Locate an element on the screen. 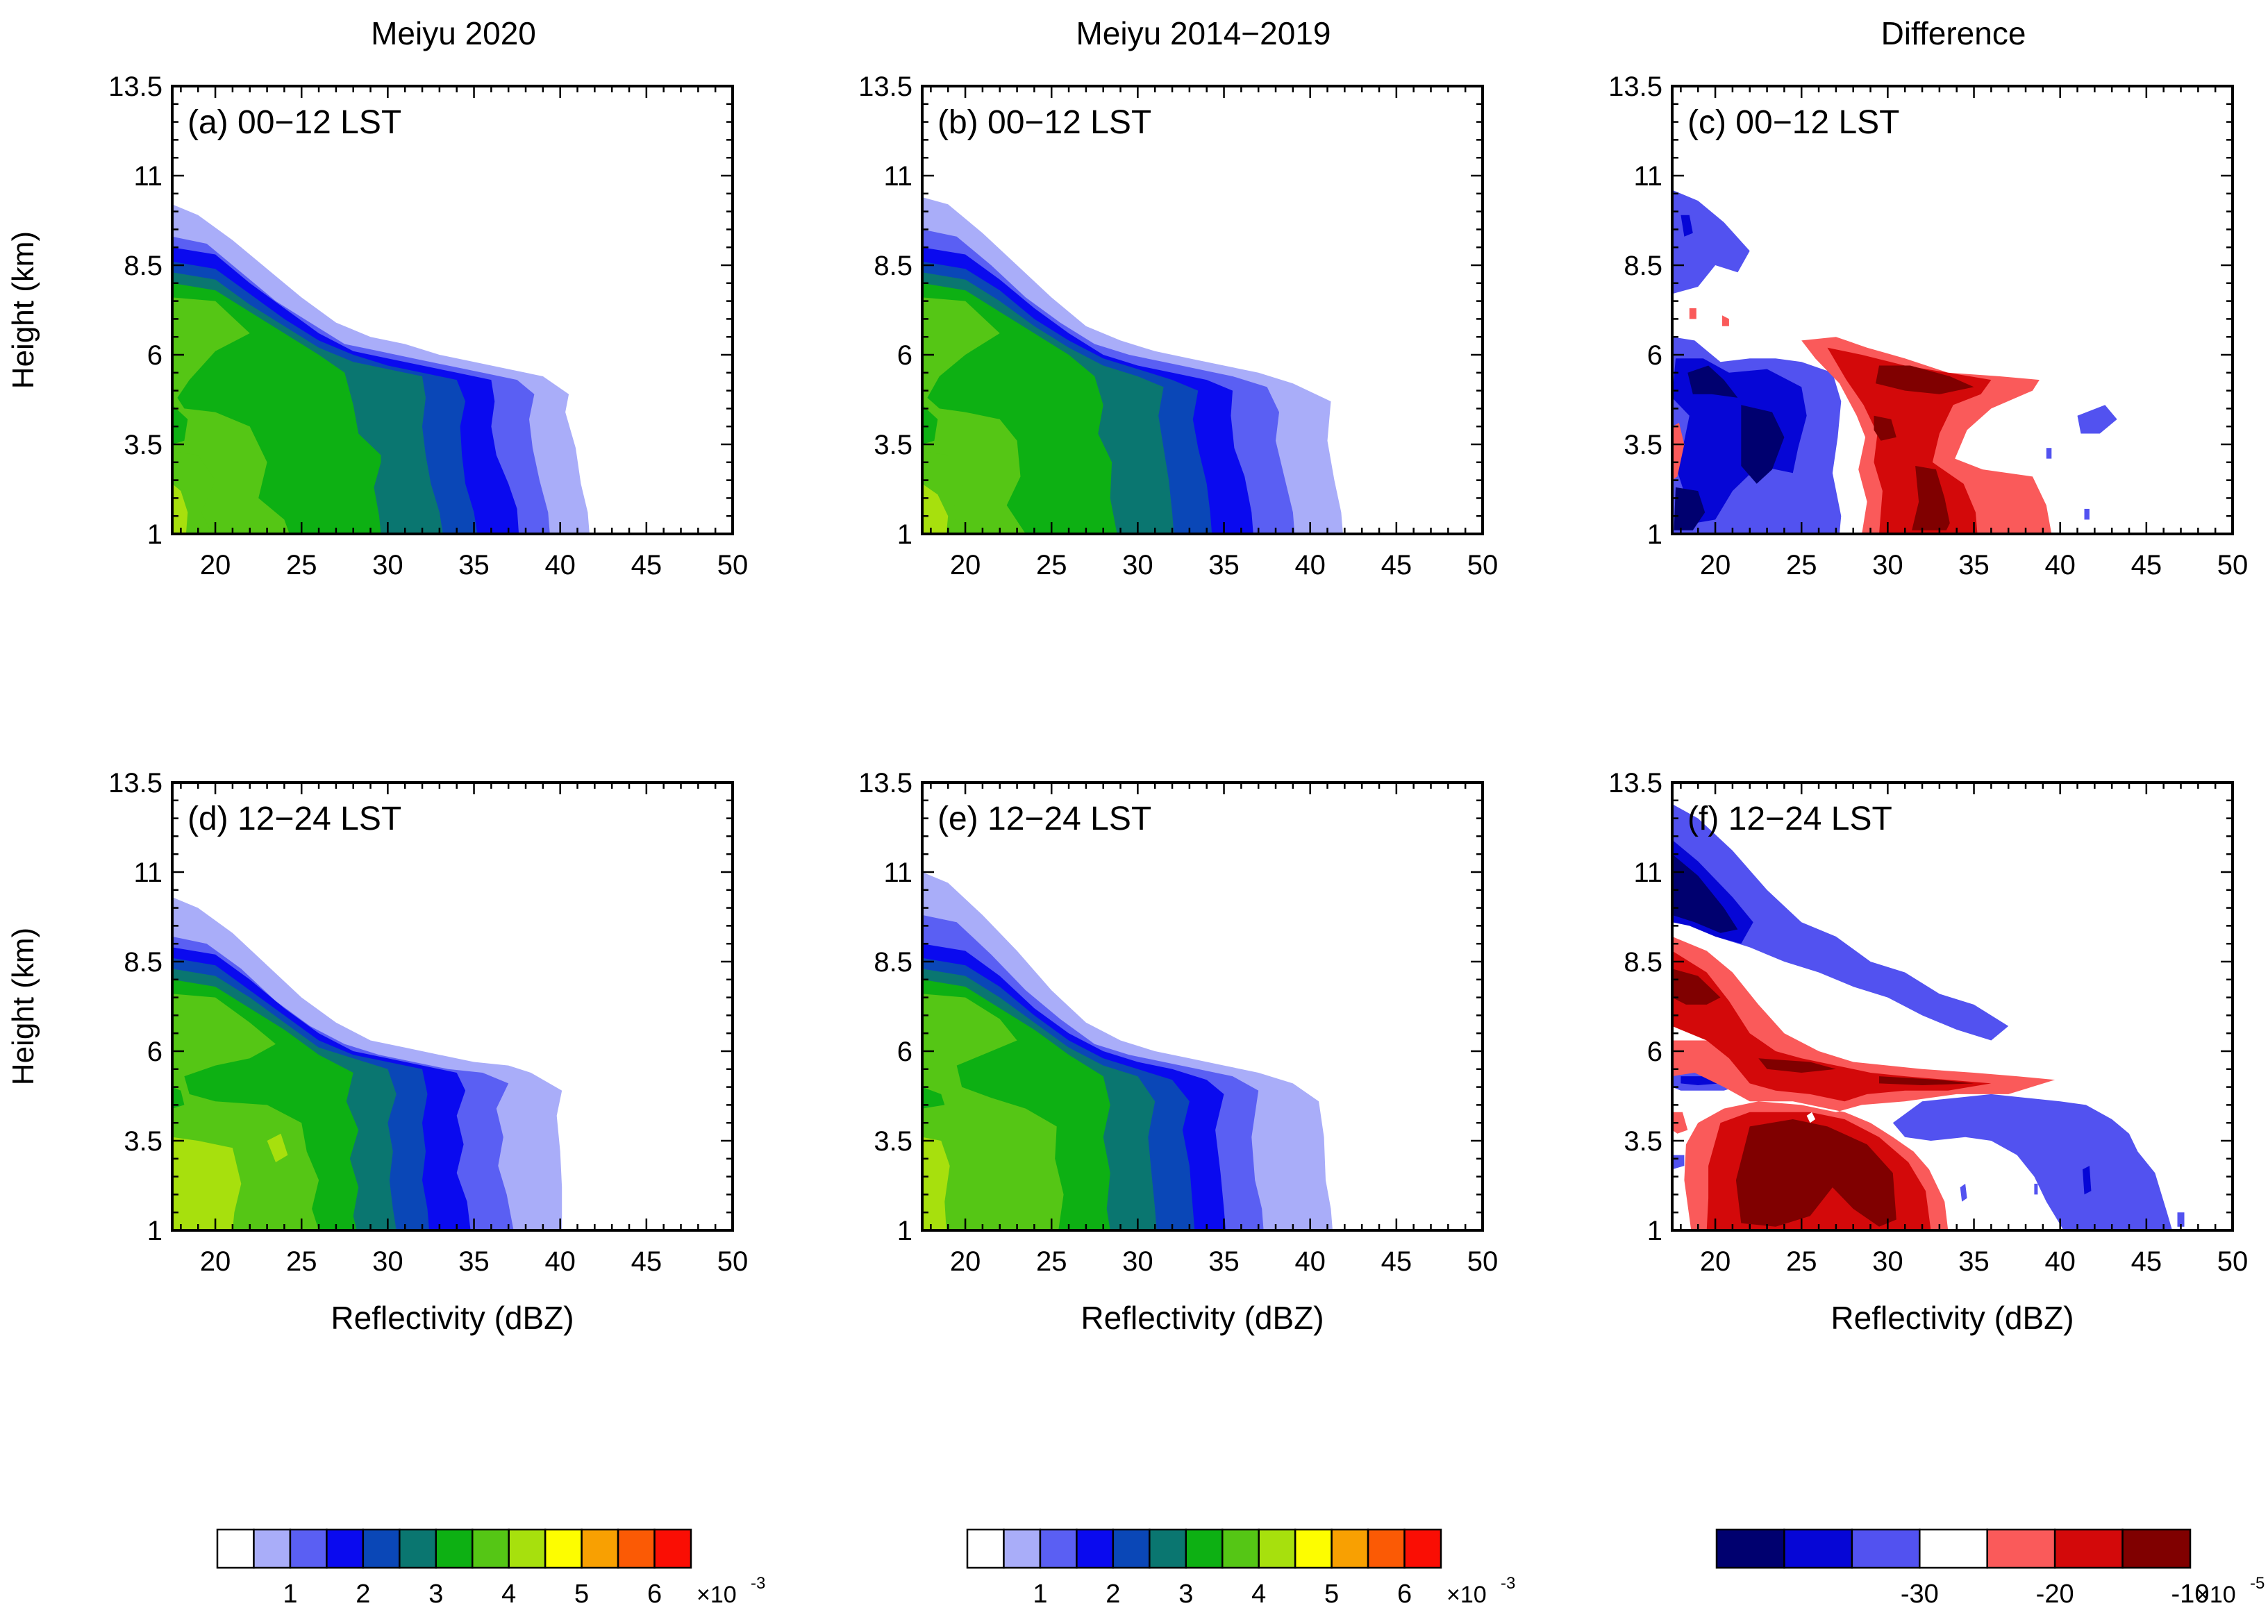 Image resolution: width=2268 pixels, height=1624 pixels. x-tick-label-a-20: 20 is located at coordinates (215, 565).